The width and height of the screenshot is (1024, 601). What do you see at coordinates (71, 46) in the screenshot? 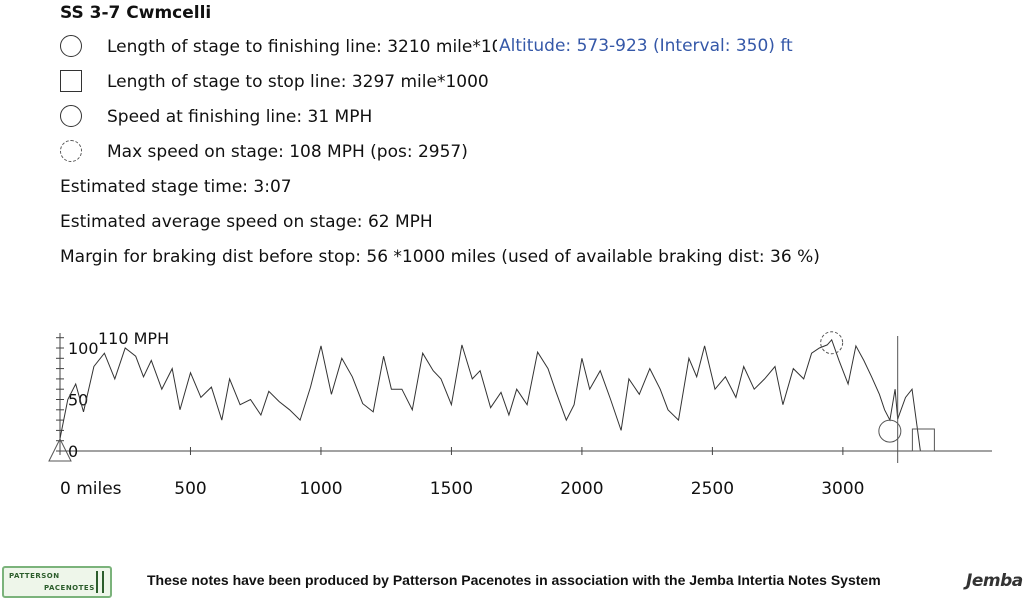
I see `finish-line-circle-icon` at bounding box center [71, 46].